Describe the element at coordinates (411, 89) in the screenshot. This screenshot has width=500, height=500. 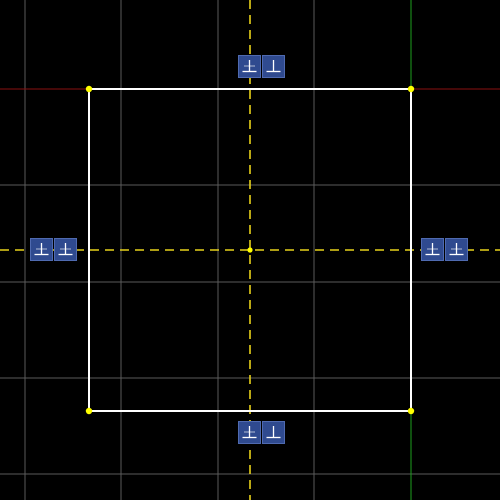
I see `vertex-top-right` at that location.